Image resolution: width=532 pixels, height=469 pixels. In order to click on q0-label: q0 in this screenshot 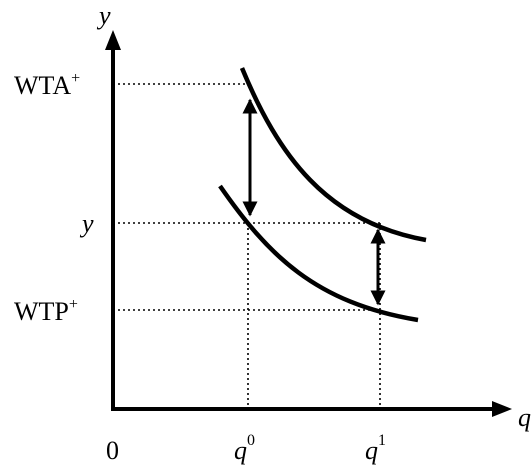, I will do `click(244, 448)`.